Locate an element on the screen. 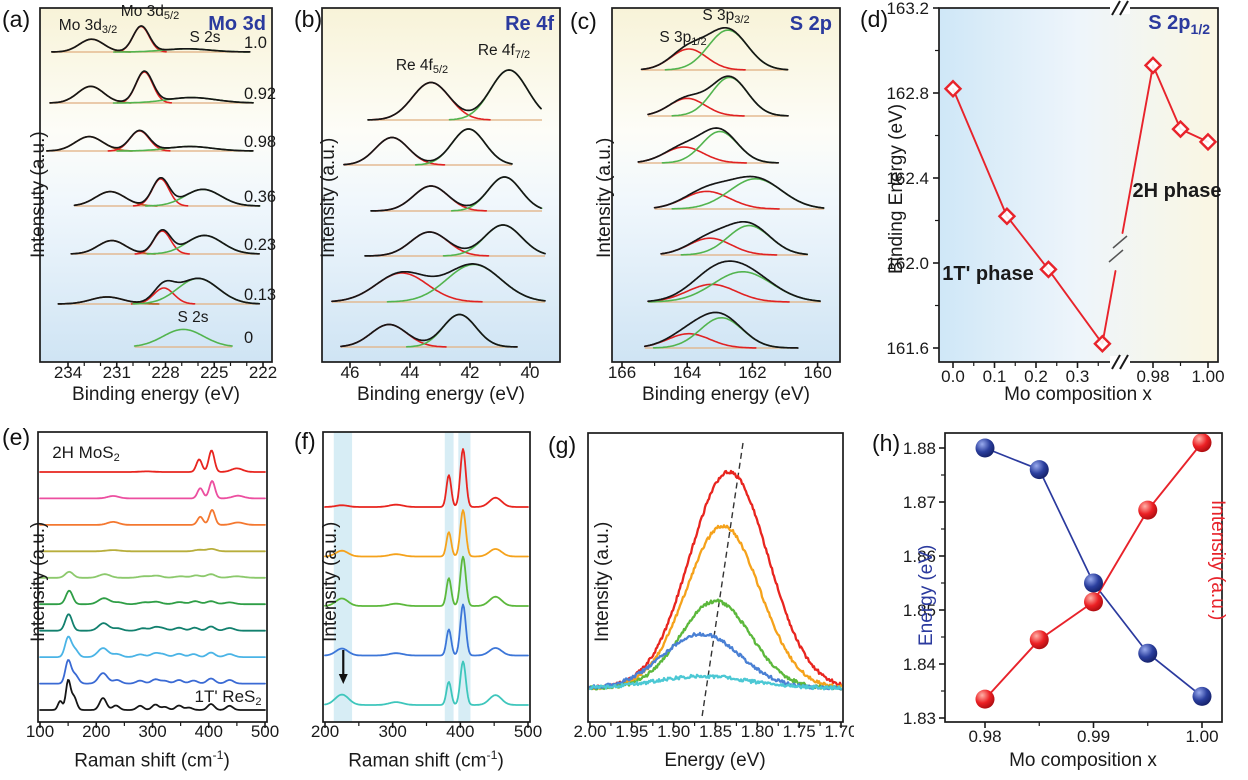 The image size is (1248, 780). svg-text: S 3p3/2 is located at coordinates (725, 16).